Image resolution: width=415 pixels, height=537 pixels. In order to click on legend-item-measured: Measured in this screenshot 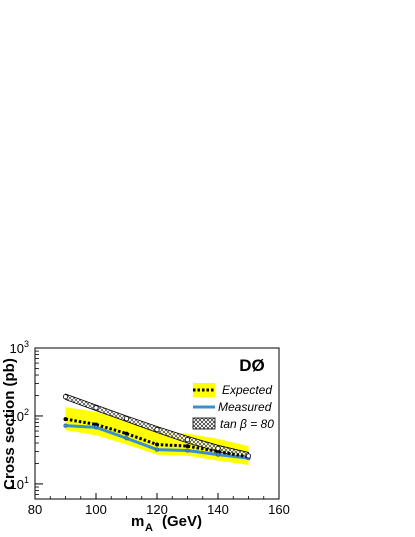, I will do `click(232, 407)`.